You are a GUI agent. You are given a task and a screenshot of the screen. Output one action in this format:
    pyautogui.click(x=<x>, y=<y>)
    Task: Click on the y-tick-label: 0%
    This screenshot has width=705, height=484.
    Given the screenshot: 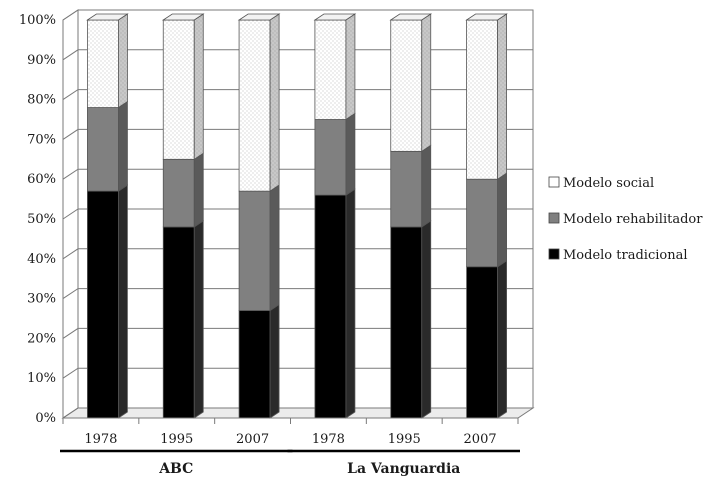 What is the action you would take?
    pyautogui.click(x=45, y=418)
    